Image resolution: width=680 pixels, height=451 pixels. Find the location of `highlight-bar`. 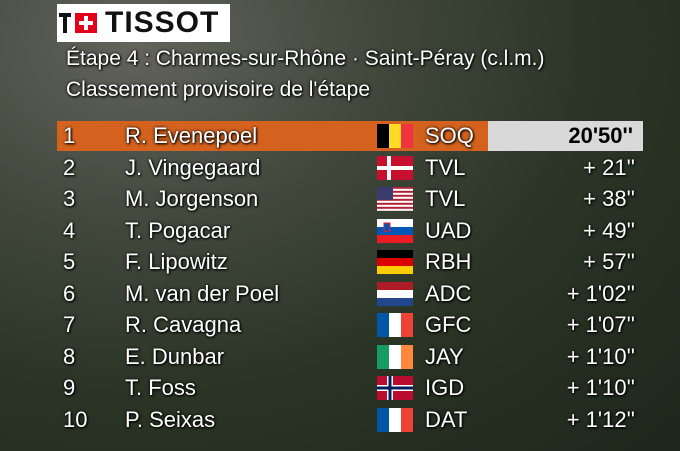

highlight-bar is located at coordinates (272, 136).